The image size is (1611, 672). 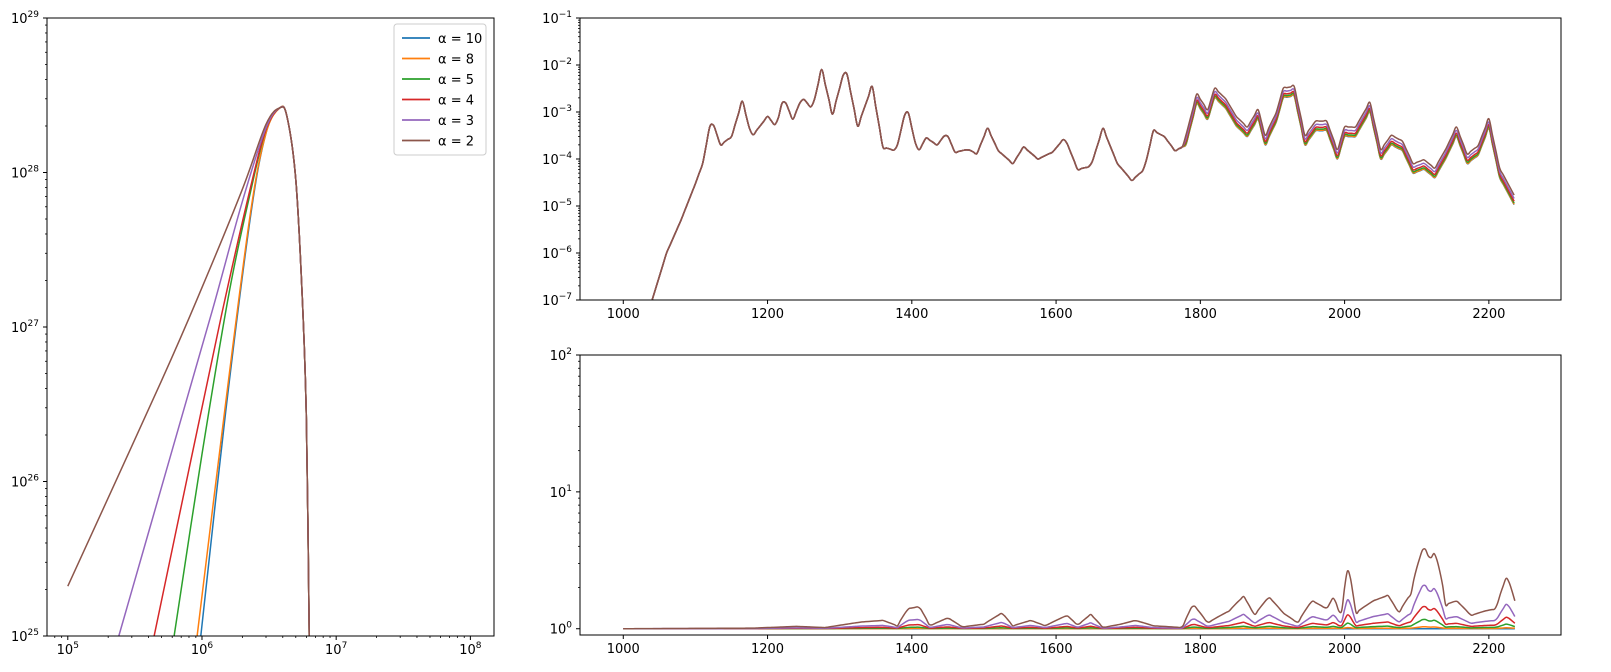 I want to click on left-y-tick-label: 1027, so click(x=25, y=327).